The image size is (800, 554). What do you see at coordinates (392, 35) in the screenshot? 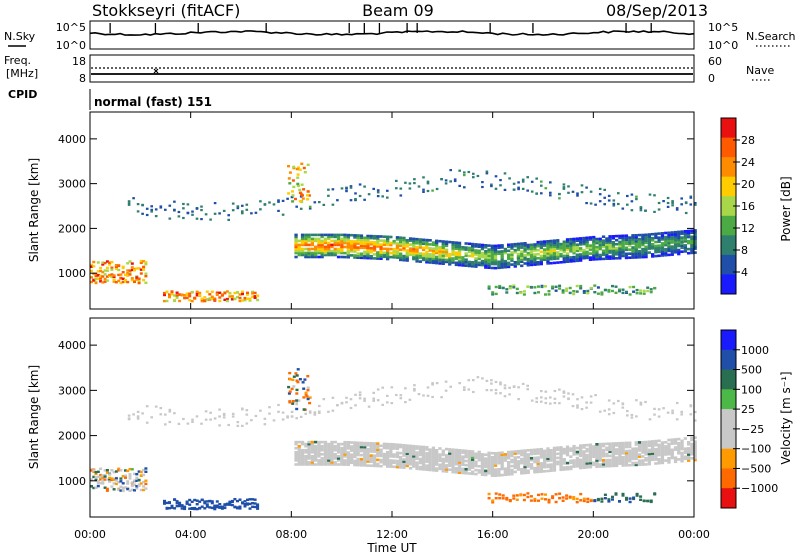
I see `noise-panel-frame` at bounding box center [392, 35].